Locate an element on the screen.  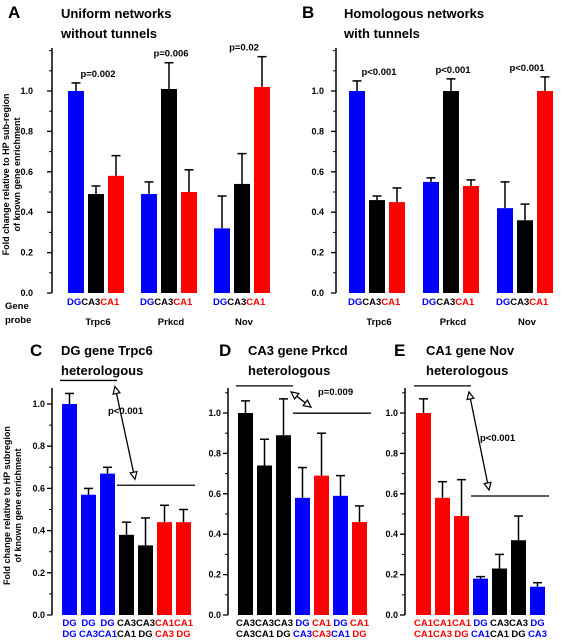
A-panel-title: without tunnels is located at coordinates (108, 33).